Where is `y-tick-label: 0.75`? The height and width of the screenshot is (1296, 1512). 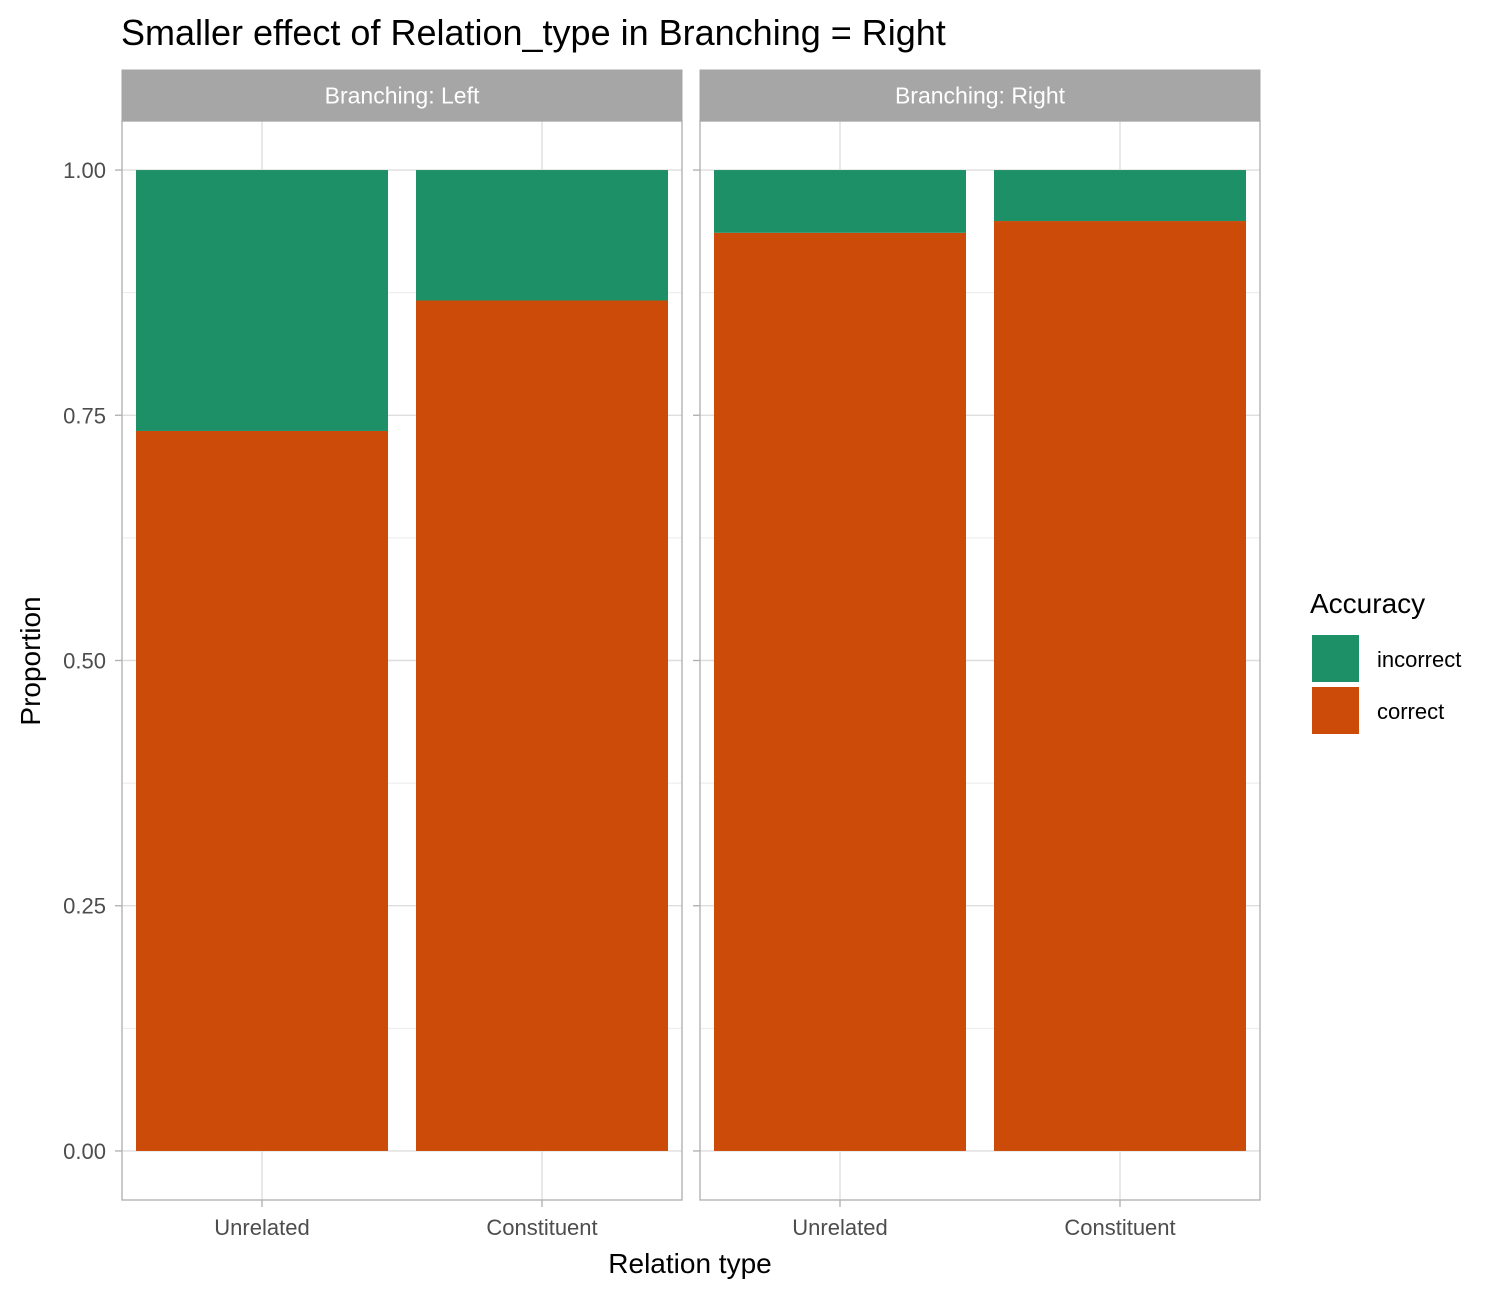
y-tick-label: 0.75 is located at coordinates (84, 415).